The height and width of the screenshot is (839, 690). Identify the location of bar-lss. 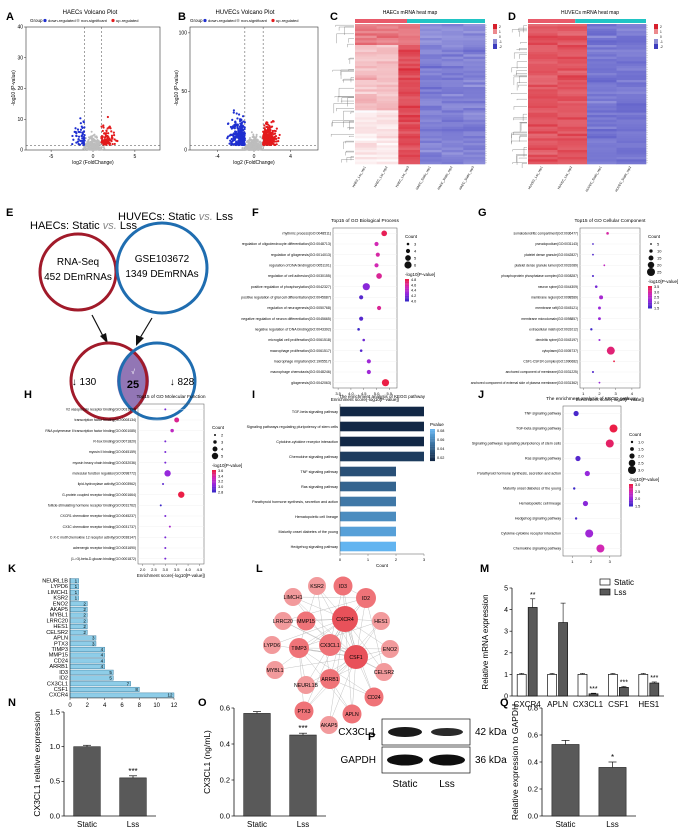
(532, 652).